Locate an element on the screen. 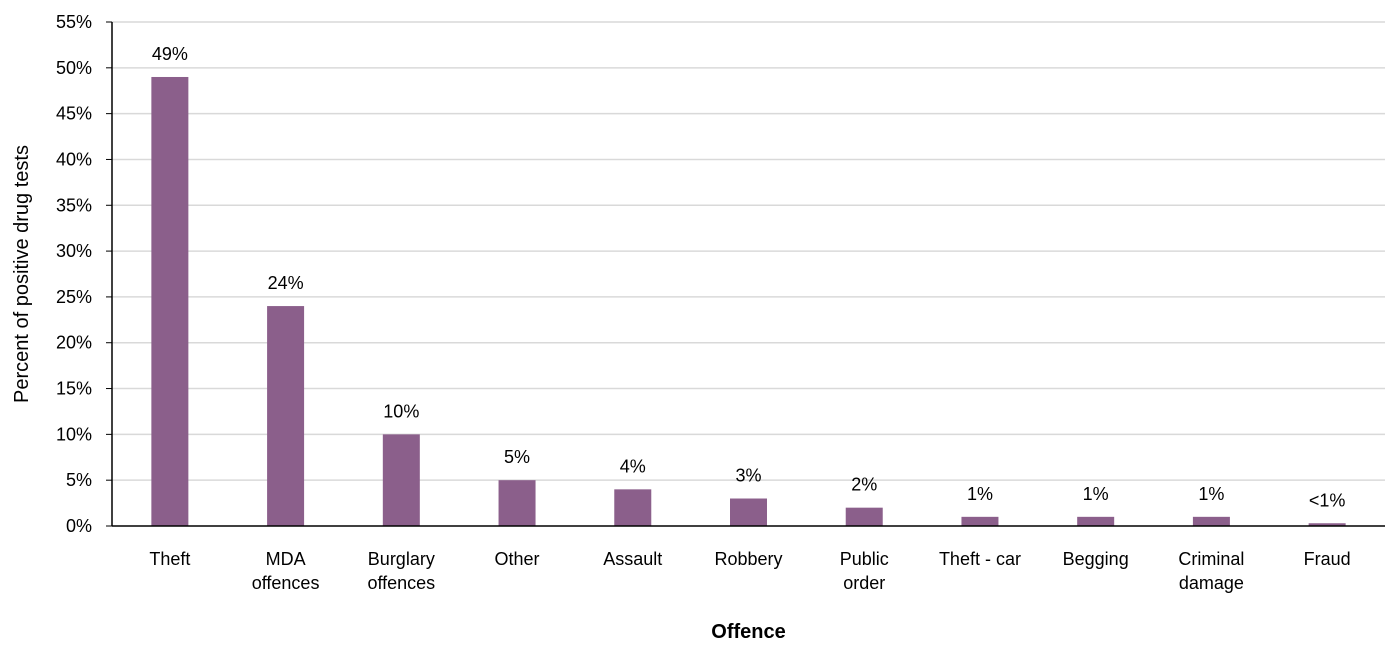 Image resolution: width=1385 pixels, height=647 pixels. y-tick-label: 50% is located at coordinates (74, 68).